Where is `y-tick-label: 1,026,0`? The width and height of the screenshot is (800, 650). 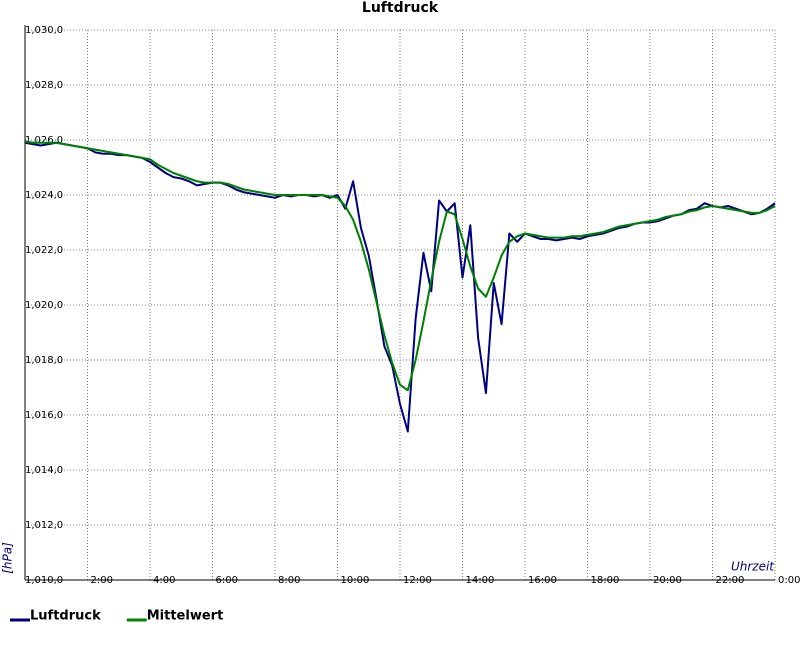
y-tick-label: 1,026,0 is located at coordinates (44, 140).